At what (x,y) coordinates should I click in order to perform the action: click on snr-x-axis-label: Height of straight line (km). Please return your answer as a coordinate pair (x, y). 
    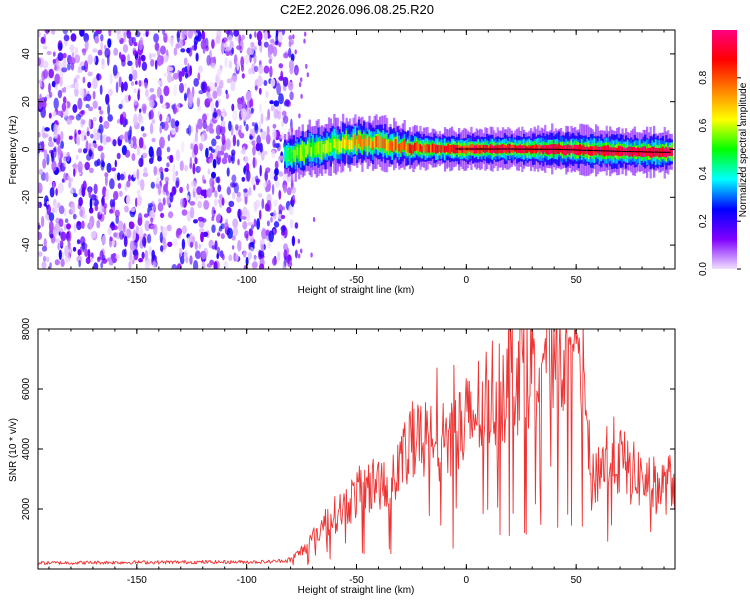
    Looking at the image, I should click on (356, 590).